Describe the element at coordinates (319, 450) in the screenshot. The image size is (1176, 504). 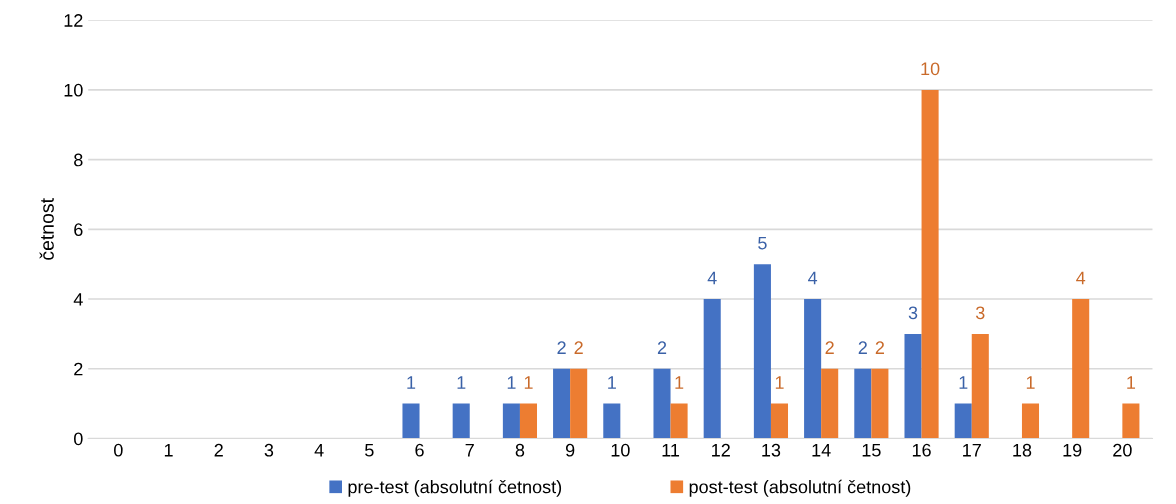
I see `x-tick-label: 4` at that location.